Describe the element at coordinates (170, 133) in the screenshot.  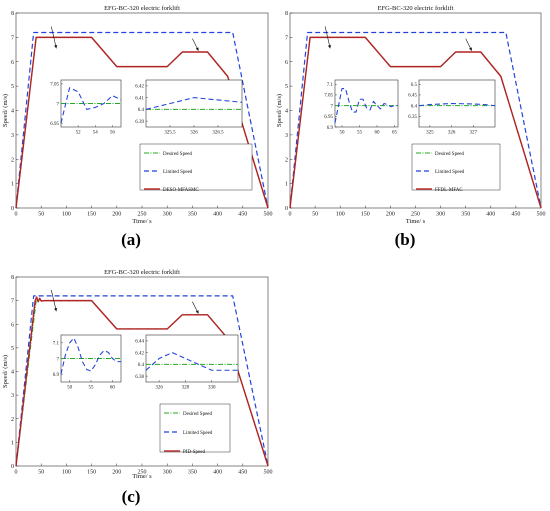
I see `panel-a-inset-2-xtick-label: 325.5` at that location.